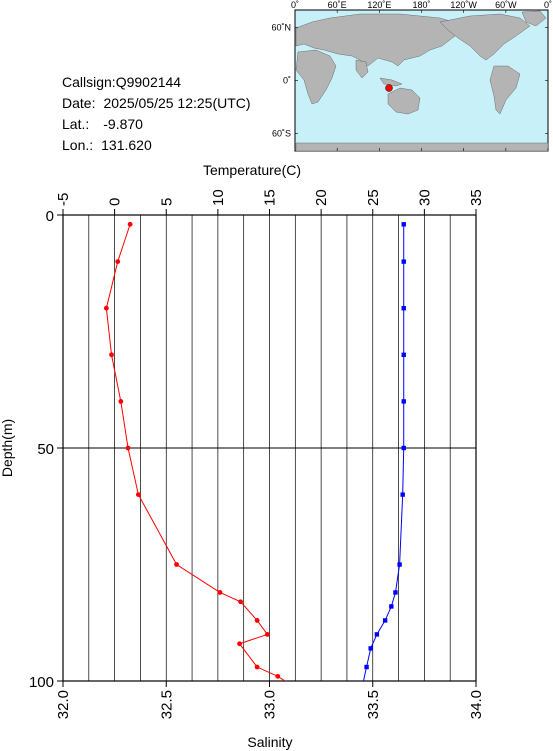 Image resolution: width=553 pixels, height=751 pixels. Describe the element at coordinates (321, 197) in the screenshot. I see `temperature-tick-label: 20` at that location.